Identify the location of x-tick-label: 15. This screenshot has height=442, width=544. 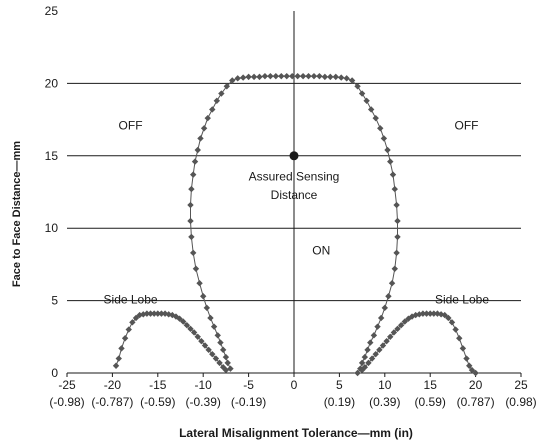
(431, 385).